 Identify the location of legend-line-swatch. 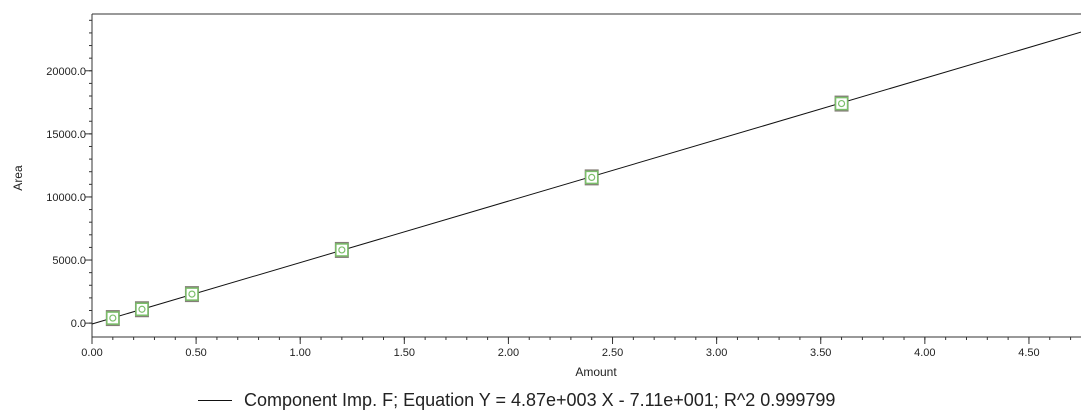
(215, 400).